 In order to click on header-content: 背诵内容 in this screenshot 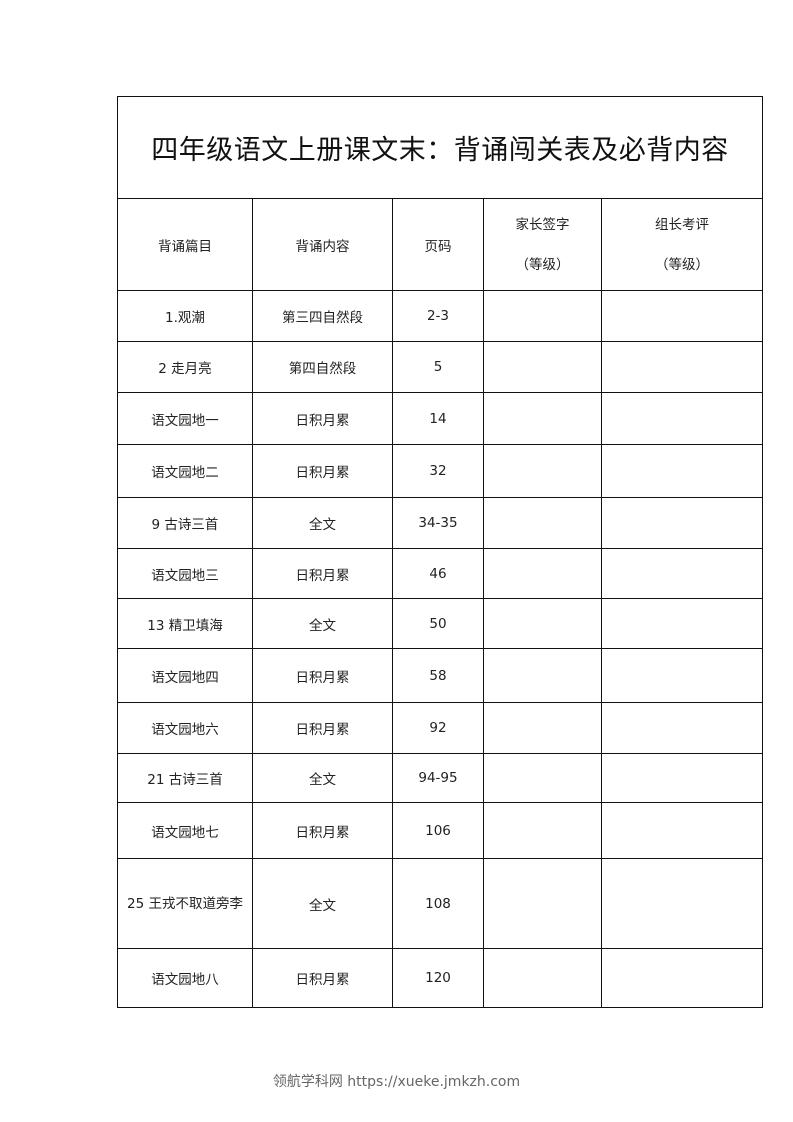, I will do `click(322, 244)`.